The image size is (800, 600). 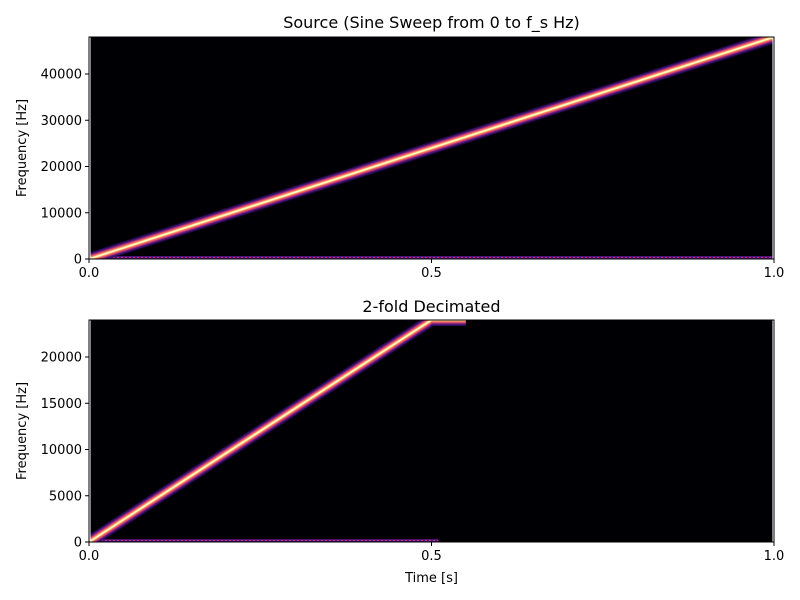 I want to click on y-tick-label: 40000, so click(x=61, y=75).